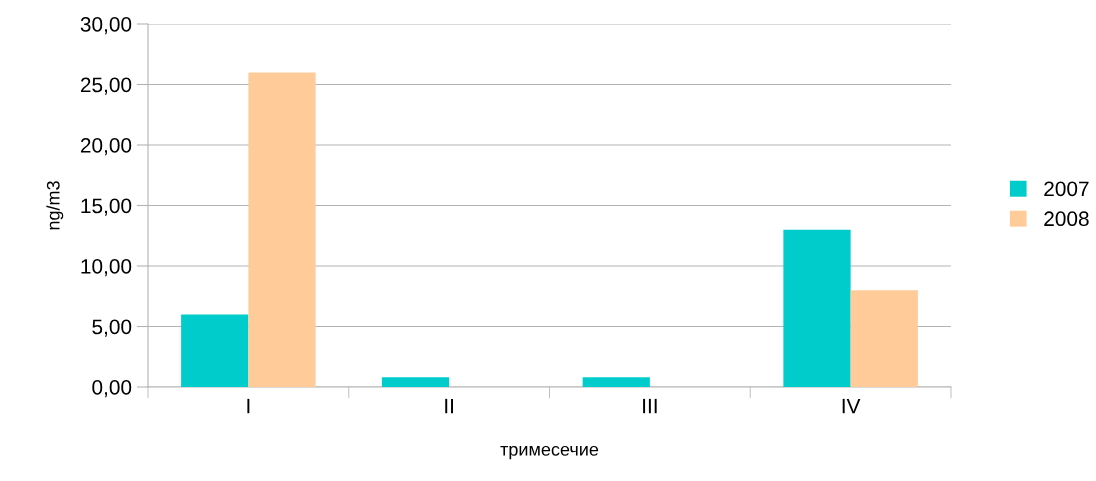 The width and height of the screenshot is (1096, 481). What do you see at coordinates (549, 452) in the screenshot?
I see `x-axis-title: тримесечие` at bounding box center [549, 452].